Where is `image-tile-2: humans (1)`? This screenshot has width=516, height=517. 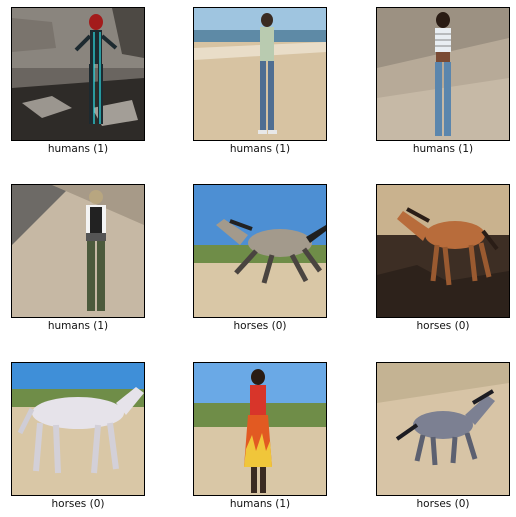
image-tile-2: humans (1) is located at coordinates (260, 83).